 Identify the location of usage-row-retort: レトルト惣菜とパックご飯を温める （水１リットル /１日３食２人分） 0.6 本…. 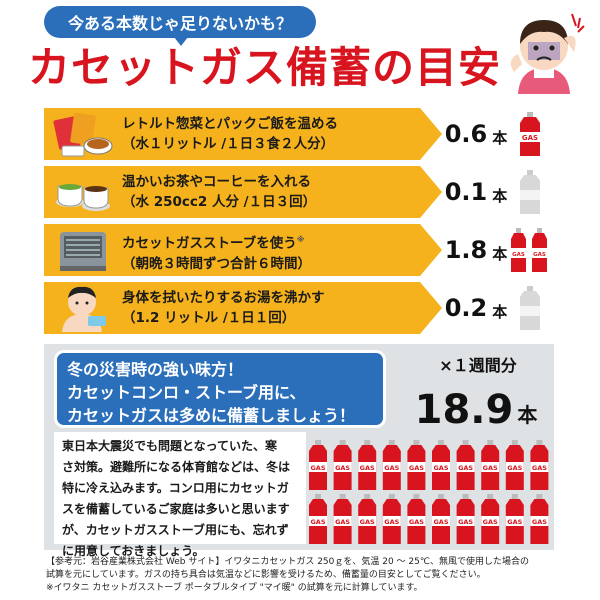
(299, 134).